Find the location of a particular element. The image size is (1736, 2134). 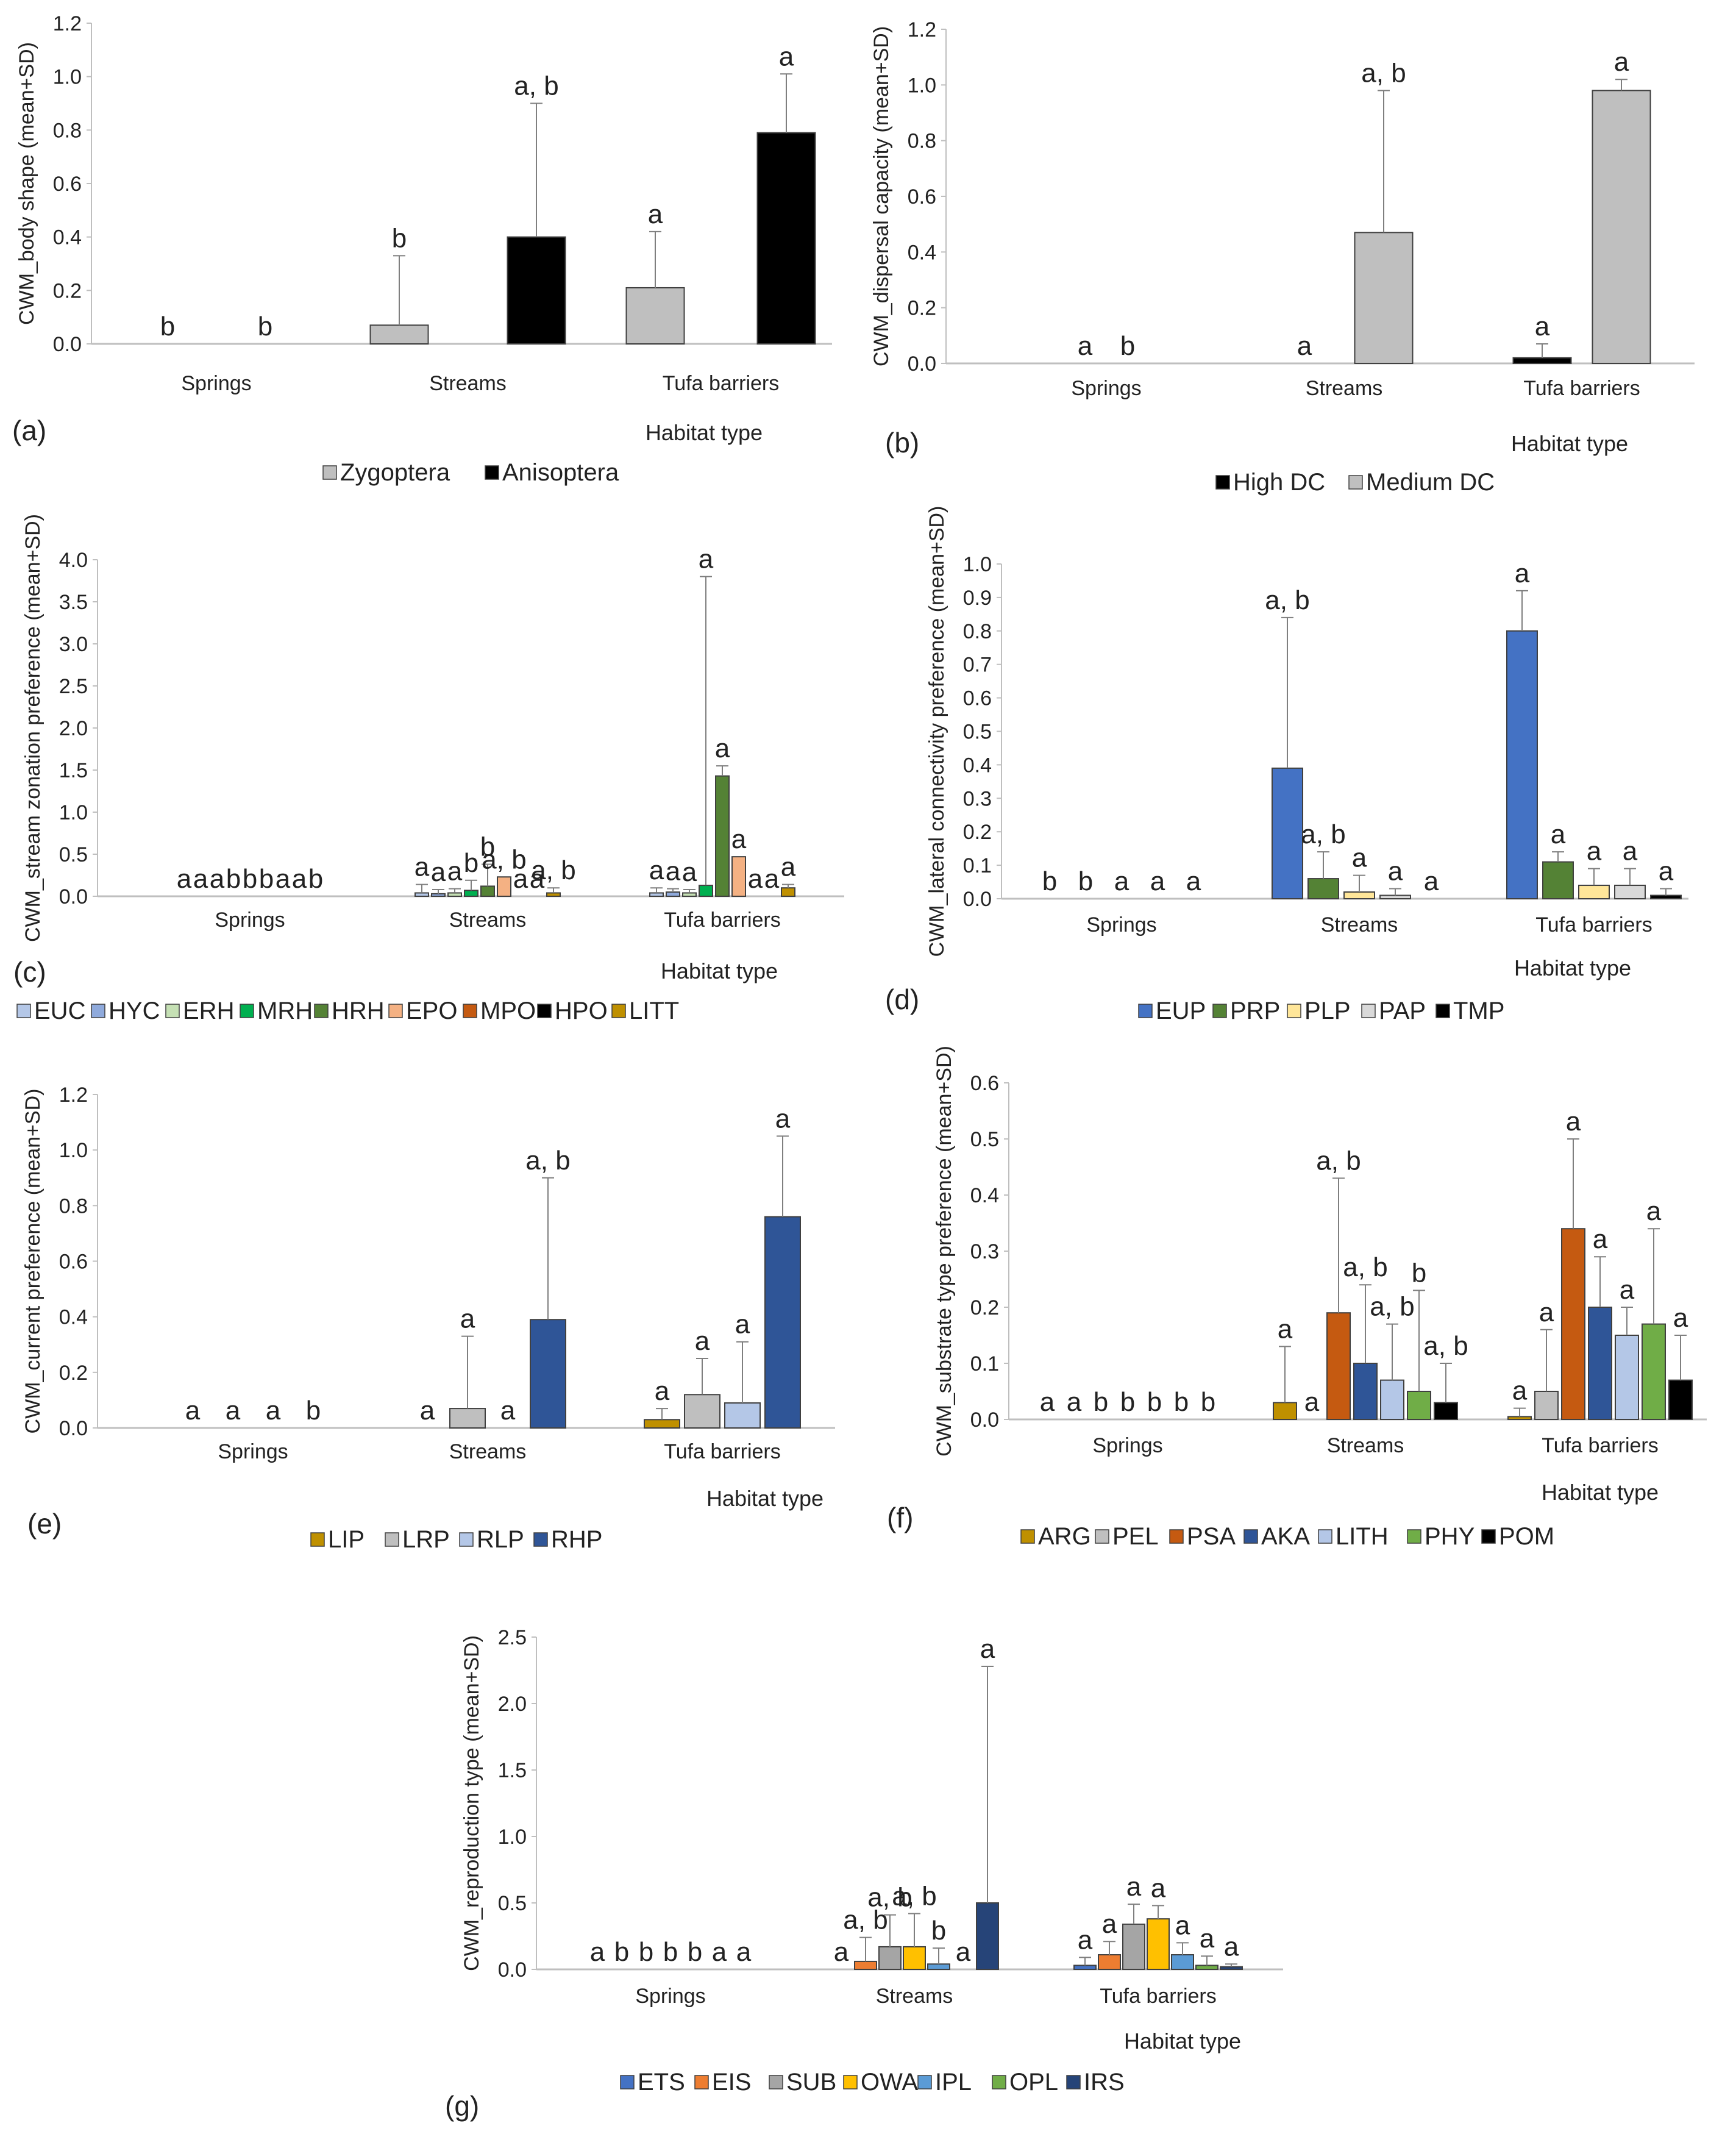

y-tick-label: 0.9 is located at coordinates (977, 598).